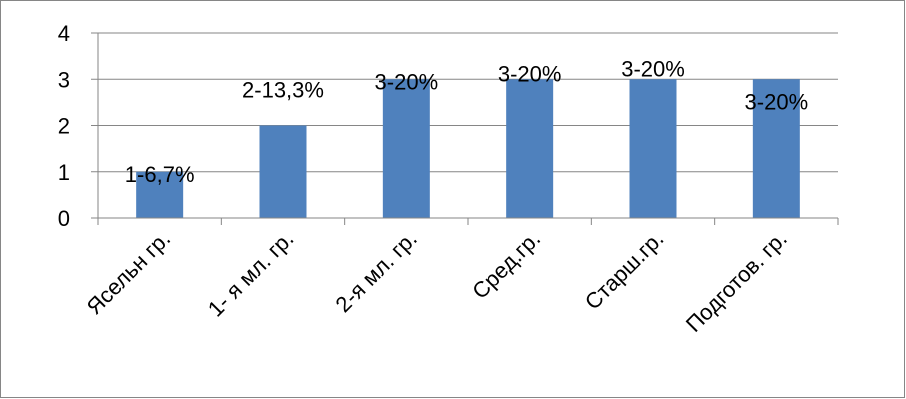 This screenshot has height=399, width=906. I want to click on y-tick-label: 1, so click(64, 172).